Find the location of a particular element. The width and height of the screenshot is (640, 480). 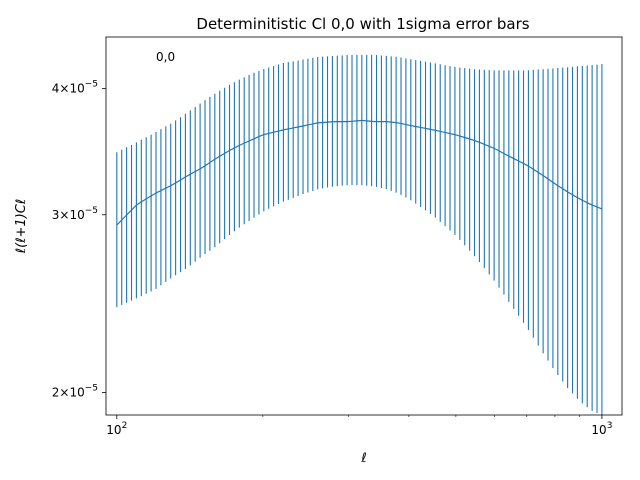

y-tick-label: 3×10⁻⁵ is located at coordinates (75, 214).